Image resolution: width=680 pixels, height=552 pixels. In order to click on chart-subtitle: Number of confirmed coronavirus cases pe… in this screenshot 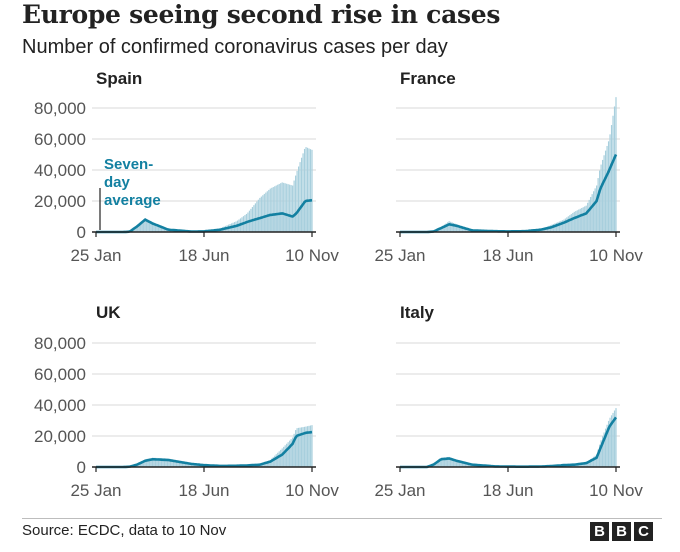, I will do `click(235, 47)`.